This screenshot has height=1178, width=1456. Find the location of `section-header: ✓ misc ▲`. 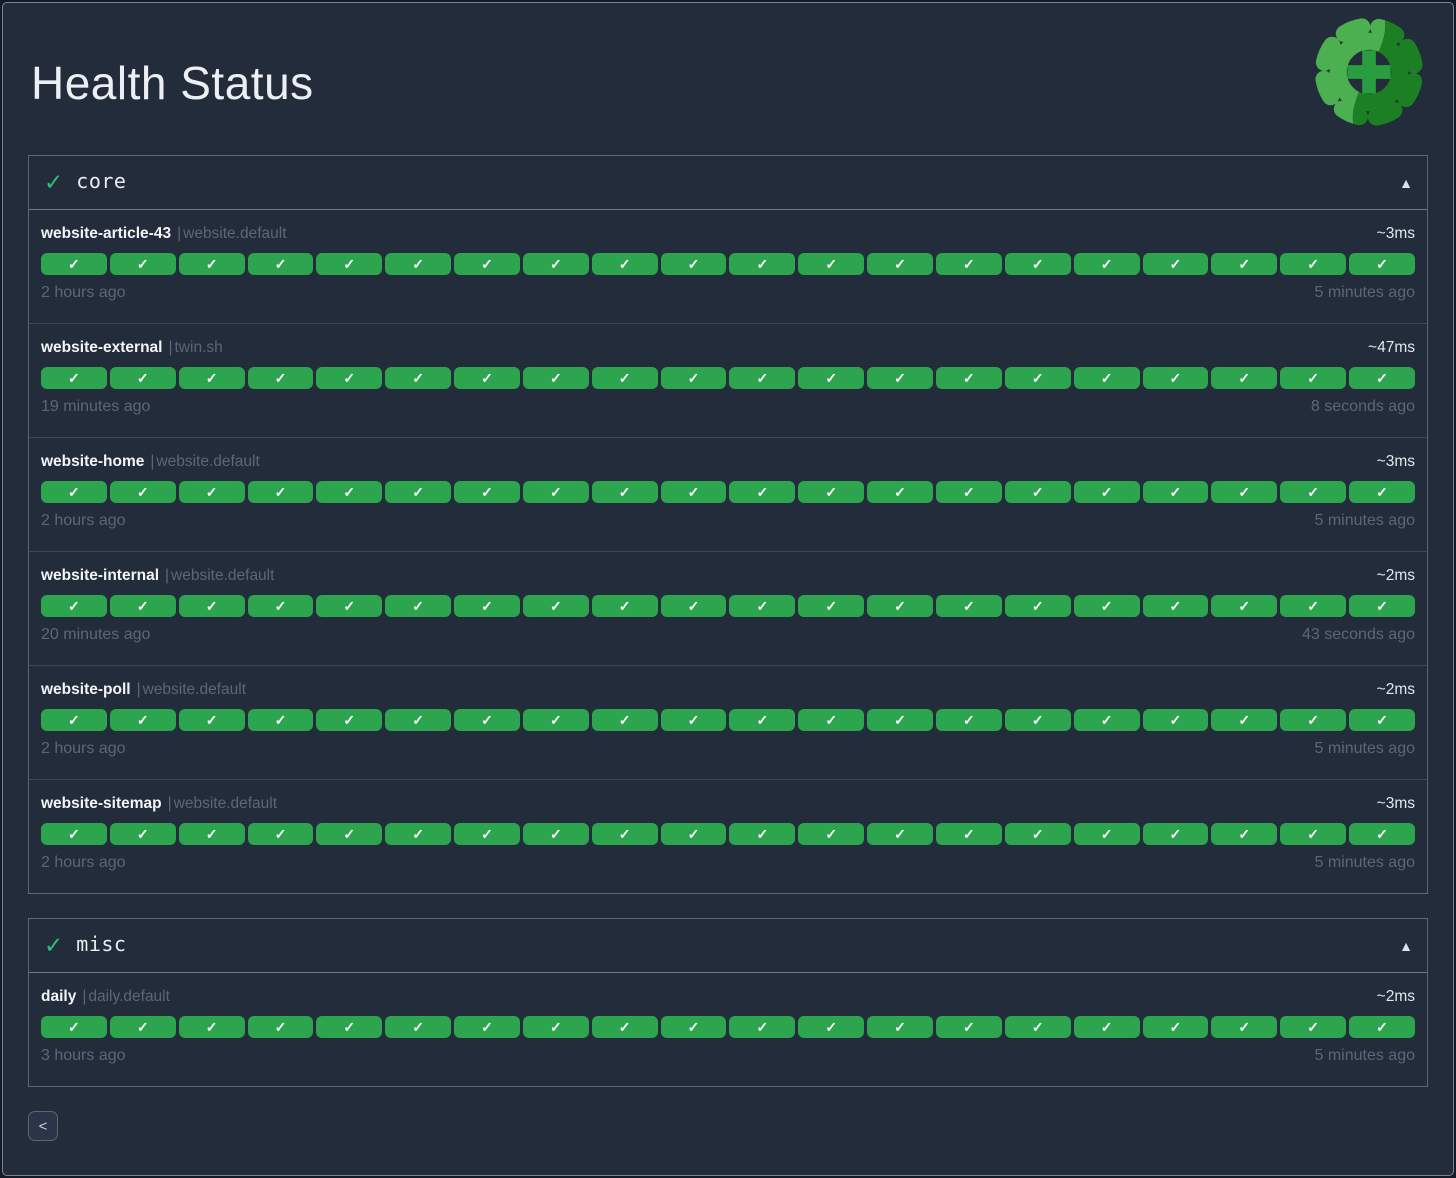

section-header: ✓ misc ▲ is located at coordinates (728, 946).